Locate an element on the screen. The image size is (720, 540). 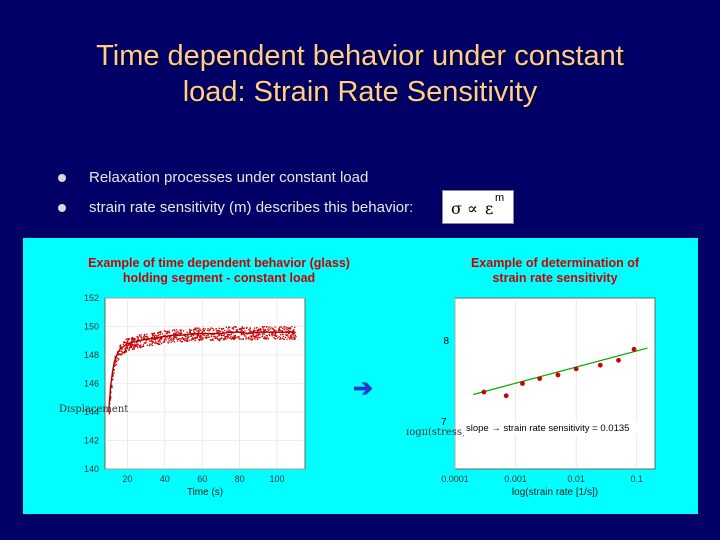
bullet-dot-icon is located at coordinates (62, 178).